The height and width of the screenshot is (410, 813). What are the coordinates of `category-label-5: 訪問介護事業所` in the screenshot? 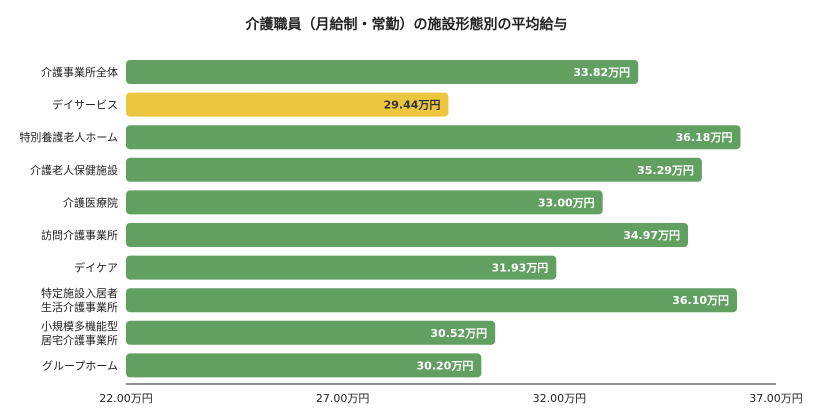 It's located at (79, 235).